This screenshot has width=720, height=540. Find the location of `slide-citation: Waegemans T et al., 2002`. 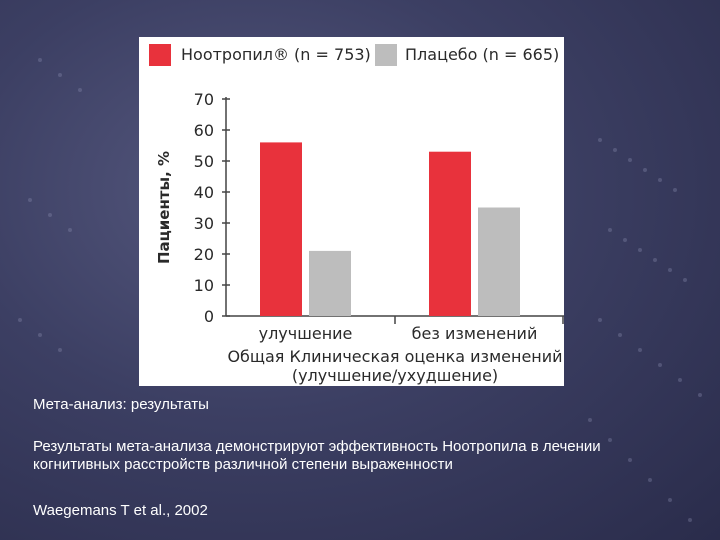

slide-citation: Waegemans T et al., 2002 is located at coordinates (120, 510).